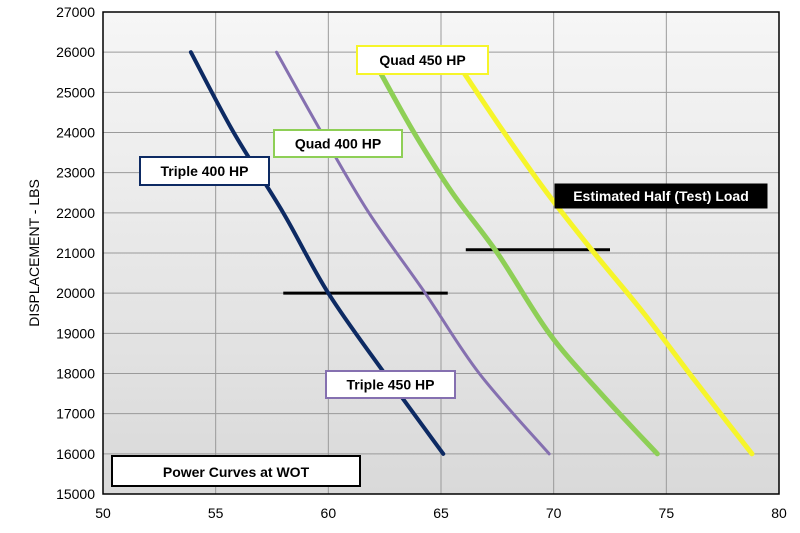  I want to click on y-tick-label: 26000, so click(75, 52).